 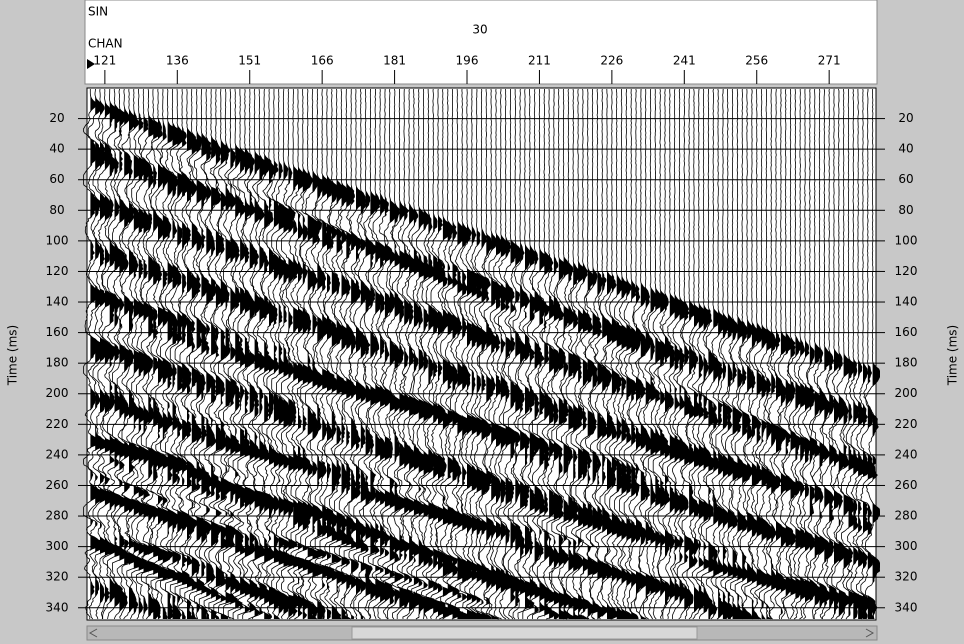 I want to click on scroll-thumb, so click(x=524, y=633).